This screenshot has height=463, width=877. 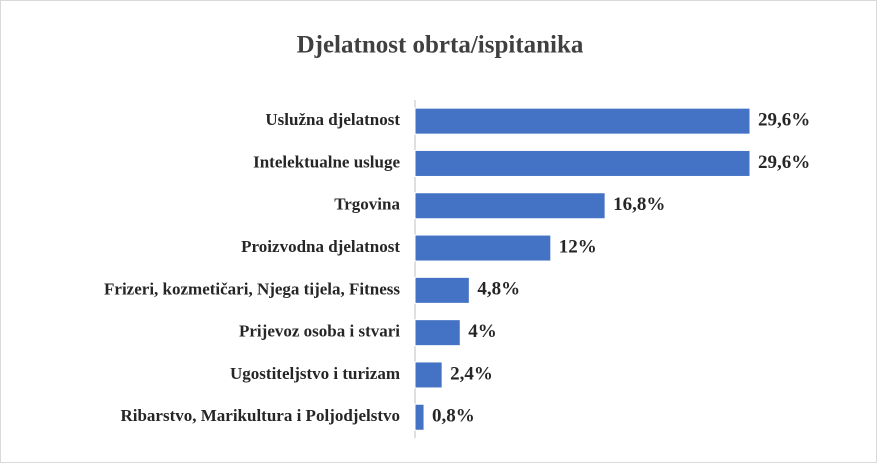 I want to click on category-label: Prijevoz osoba i stvari, so click(x=319, y=331).